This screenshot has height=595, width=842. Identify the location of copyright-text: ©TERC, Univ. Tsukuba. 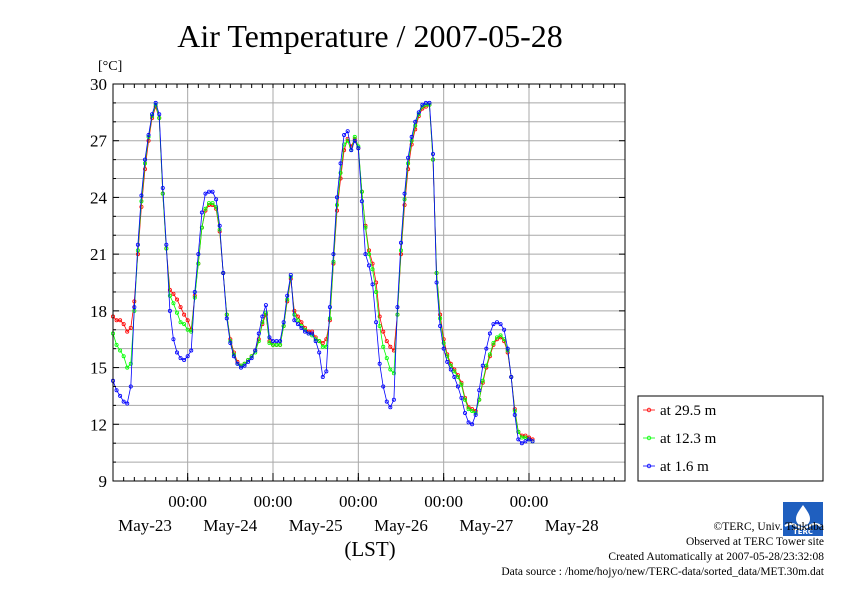
(768, 527).